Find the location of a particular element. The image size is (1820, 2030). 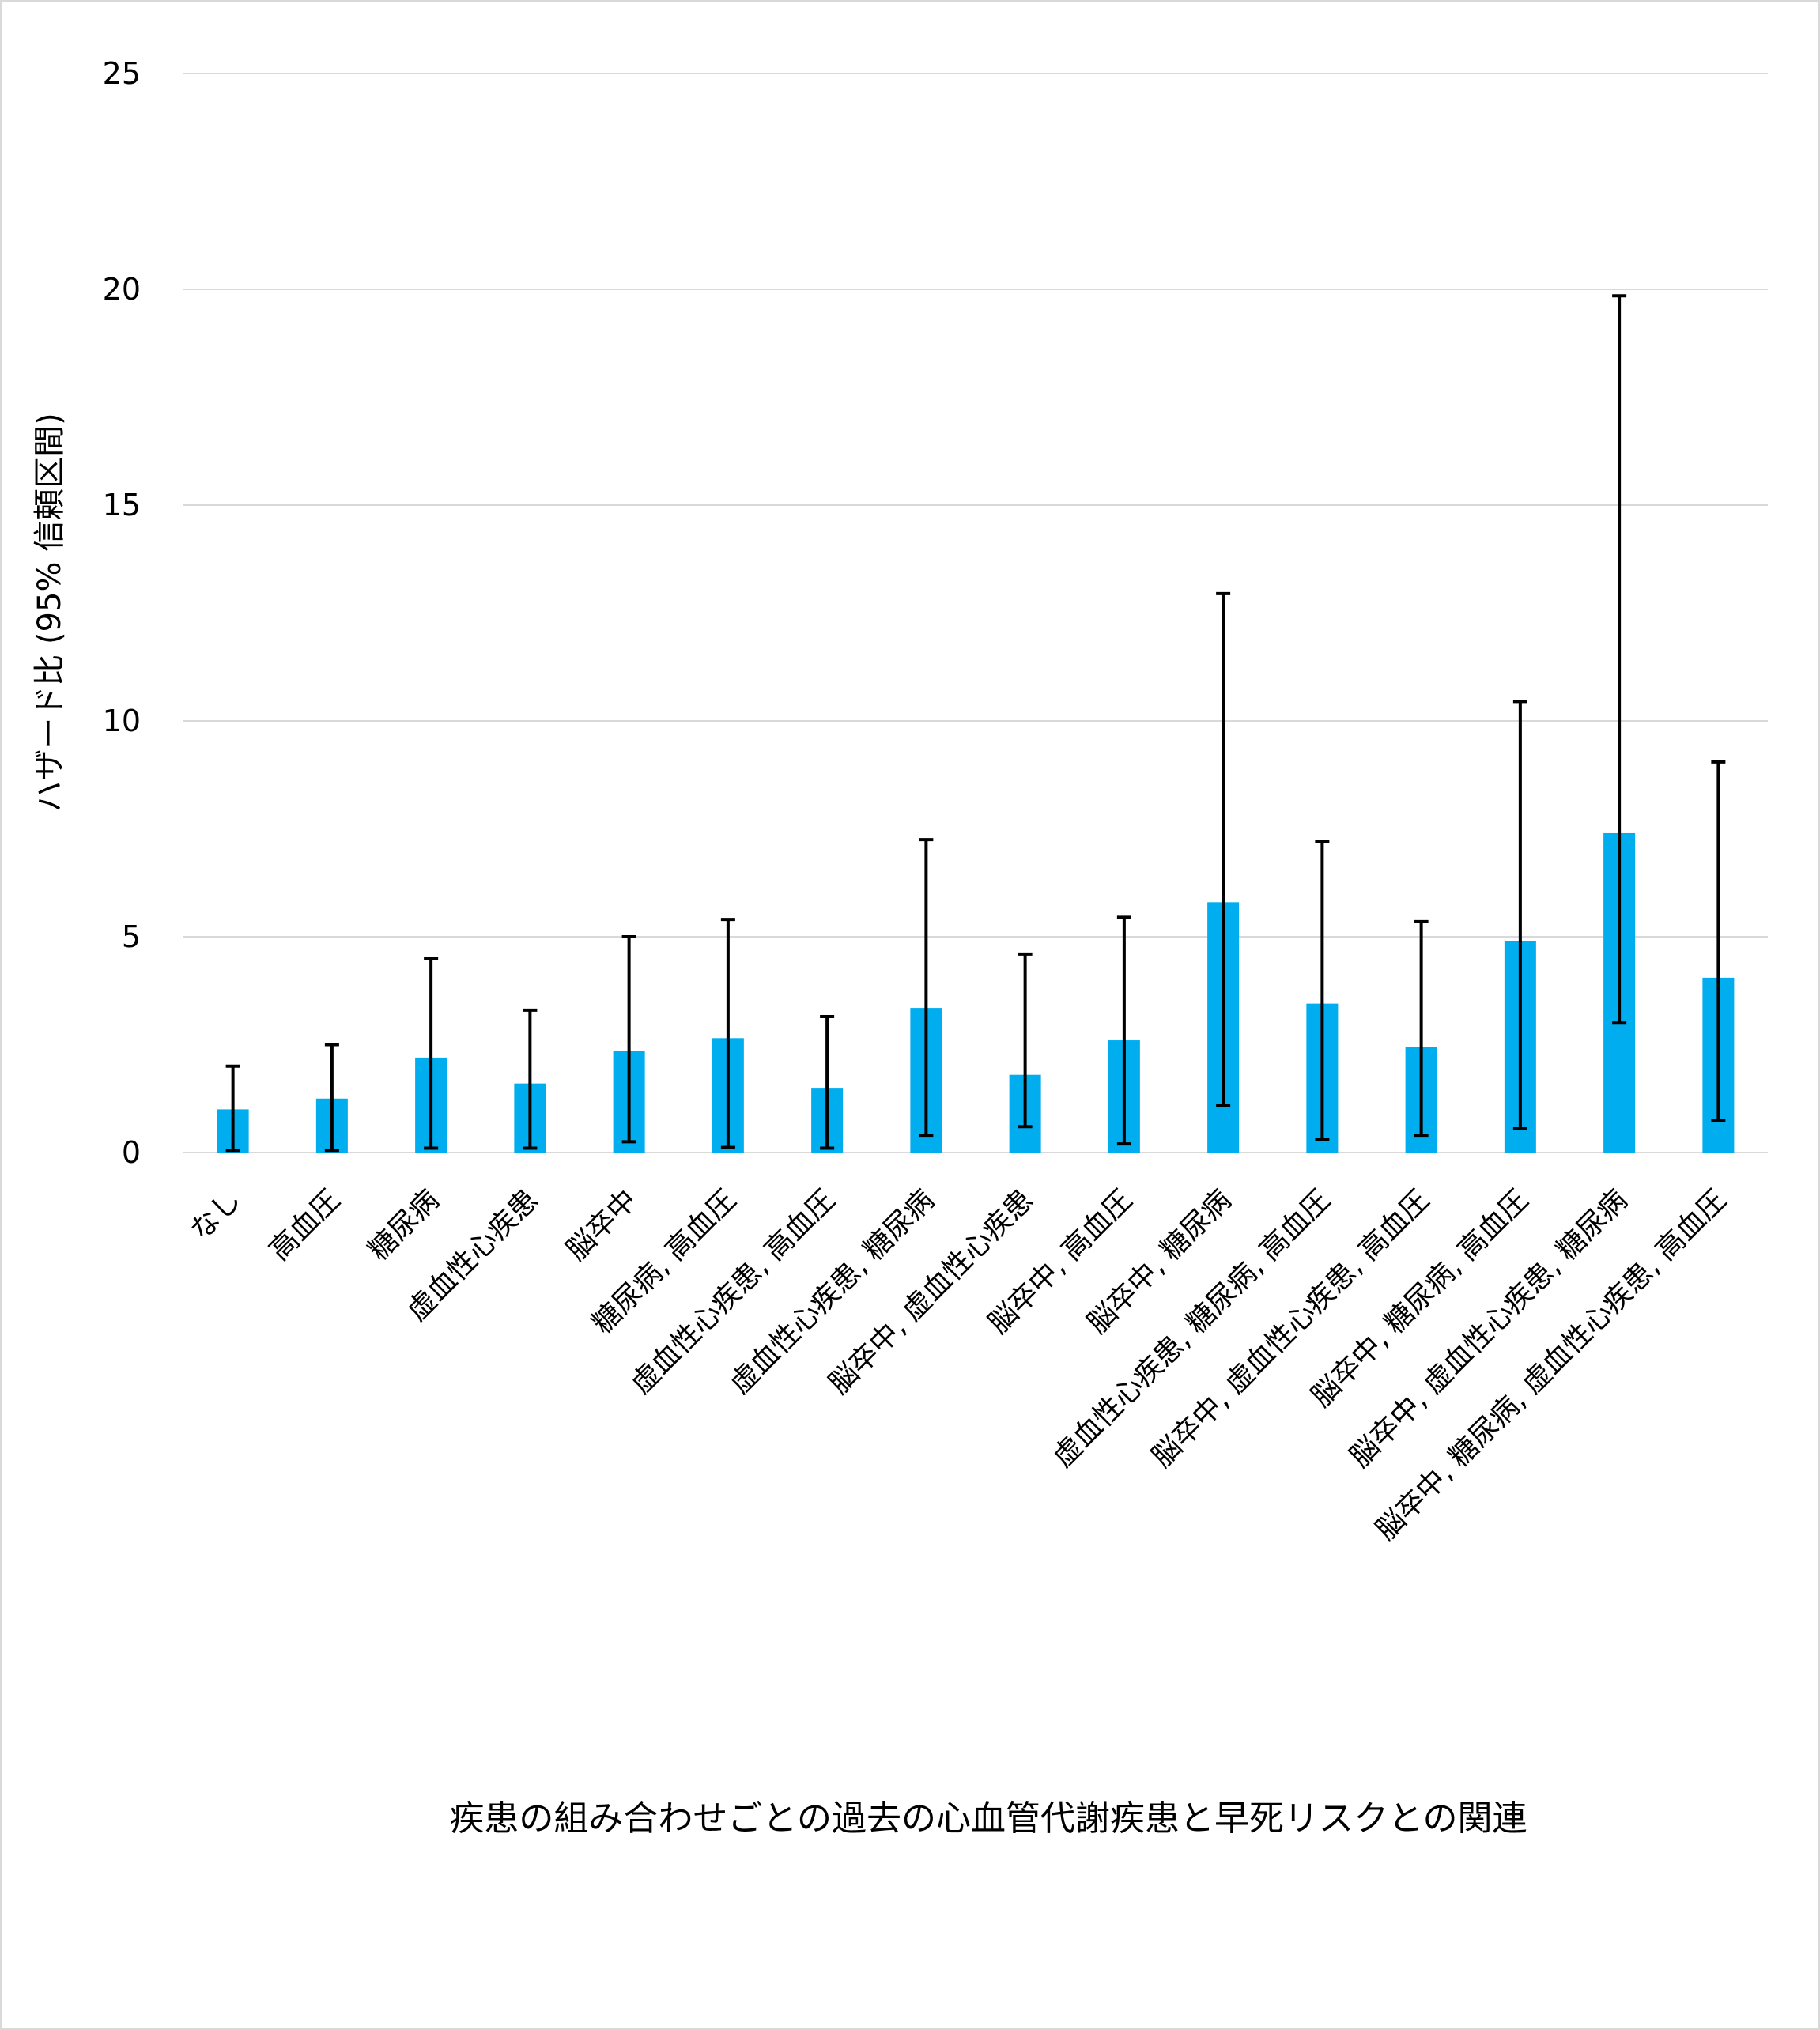

chart-title: 疾患の組み合わせごとの過去の心血管代謝疾患と早死リスクとの関連 is located at coordinates (988, 1819).